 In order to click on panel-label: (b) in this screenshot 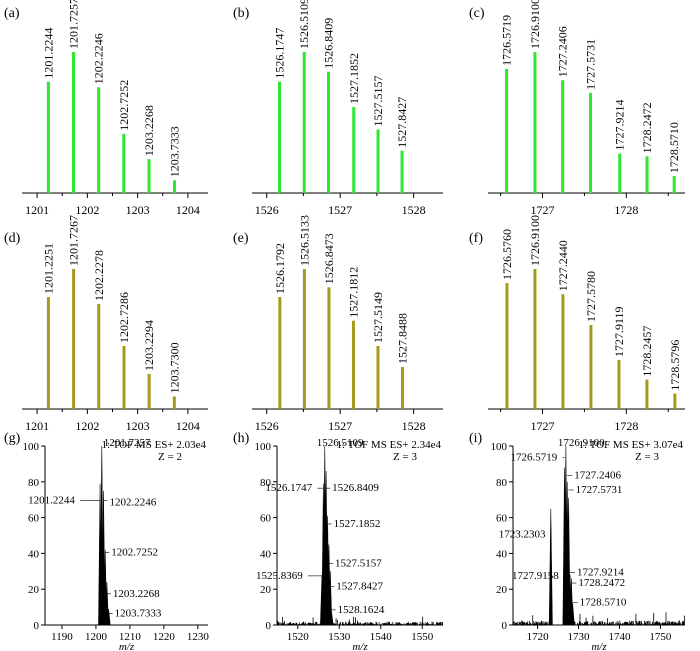, I will do `click(241, 13)`.